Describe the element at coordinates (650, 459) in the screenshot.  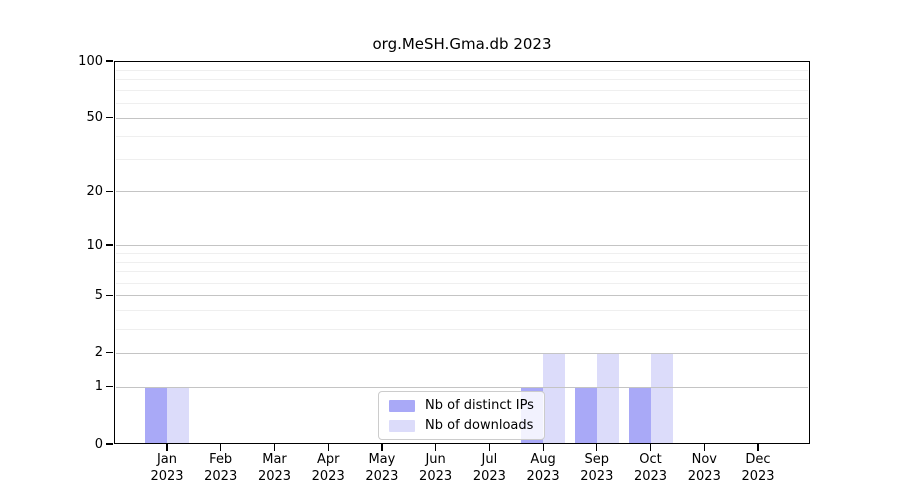
I see `month-label: Oct` at that location.